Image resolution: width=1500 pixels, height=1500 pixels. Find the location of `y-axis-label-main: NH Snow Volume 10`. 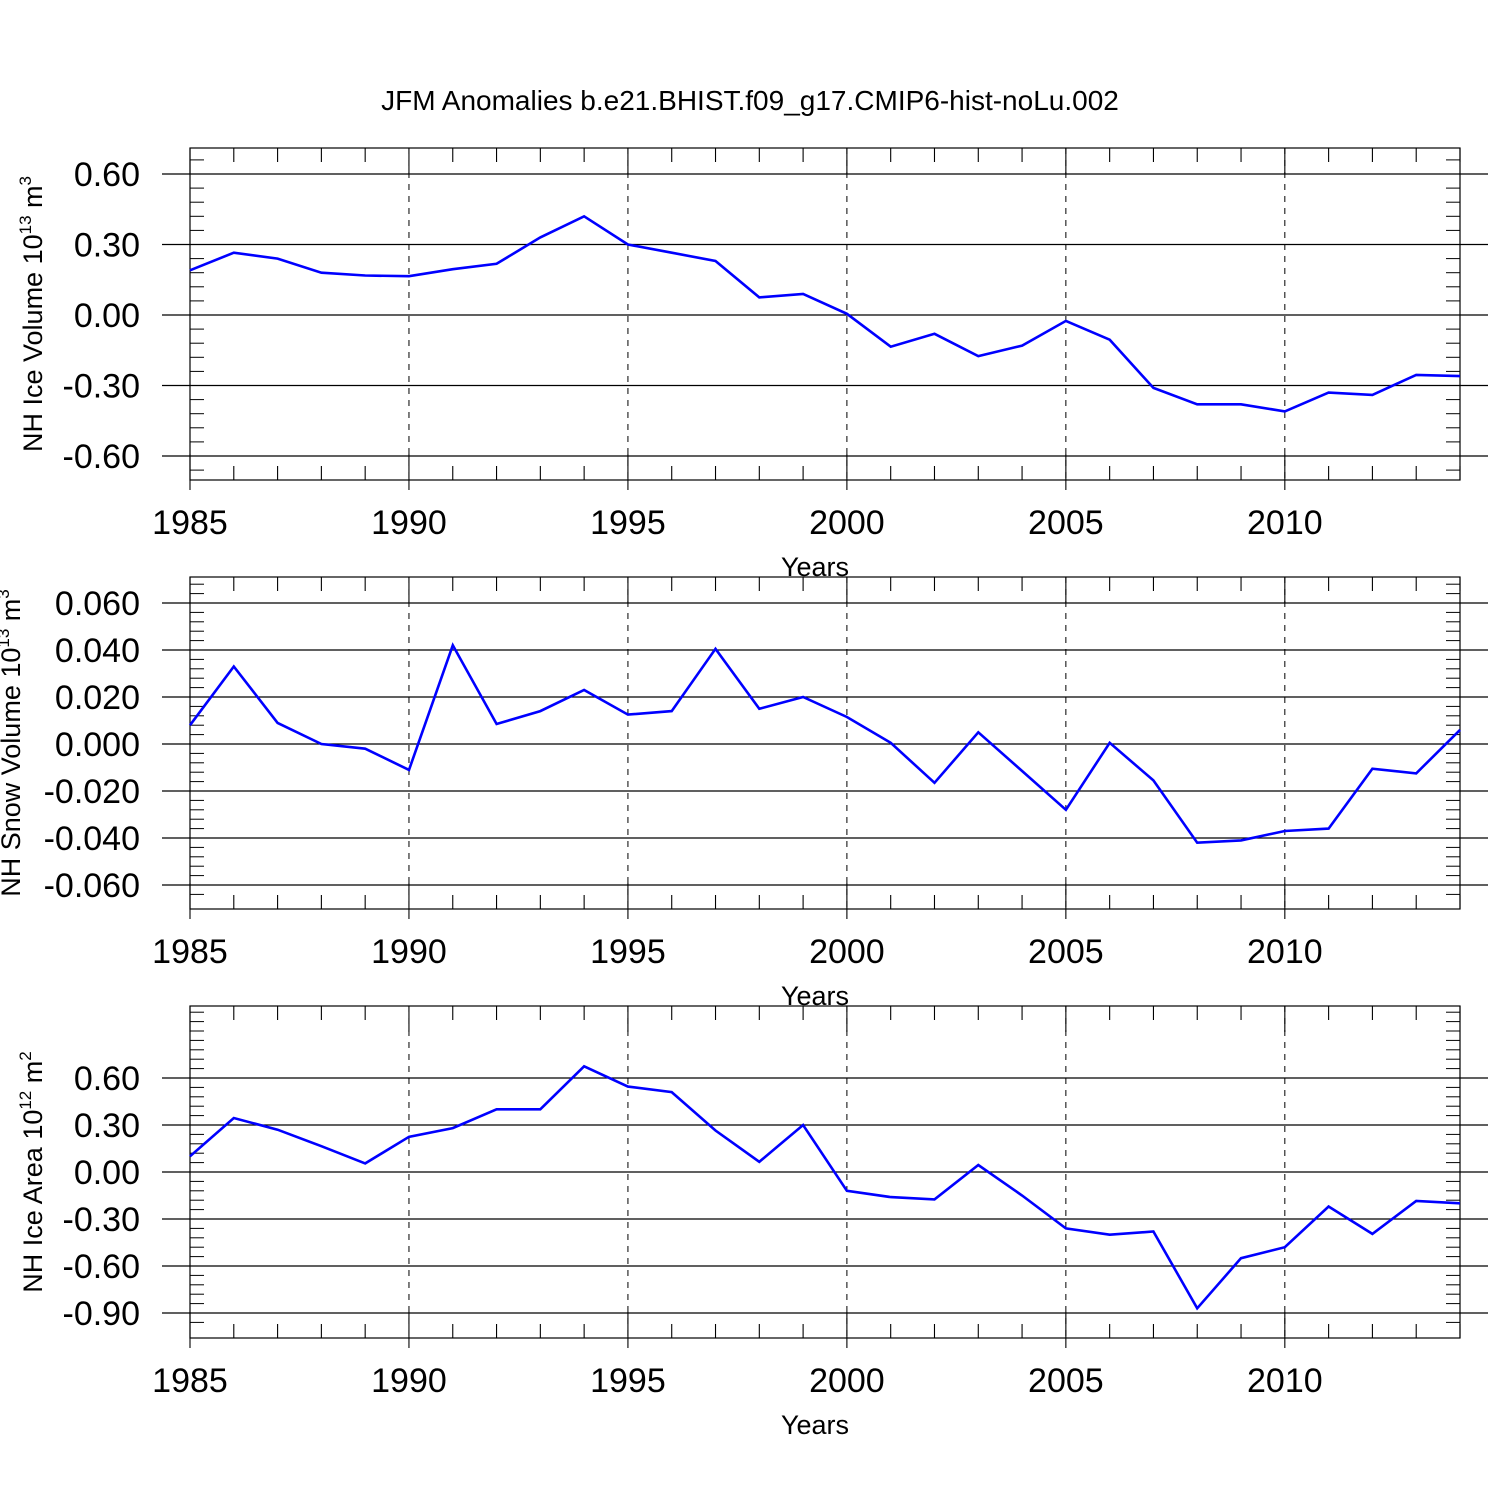

y-axis-label-main: NH Snow Volume 10 is located at coordinates (13, 772).